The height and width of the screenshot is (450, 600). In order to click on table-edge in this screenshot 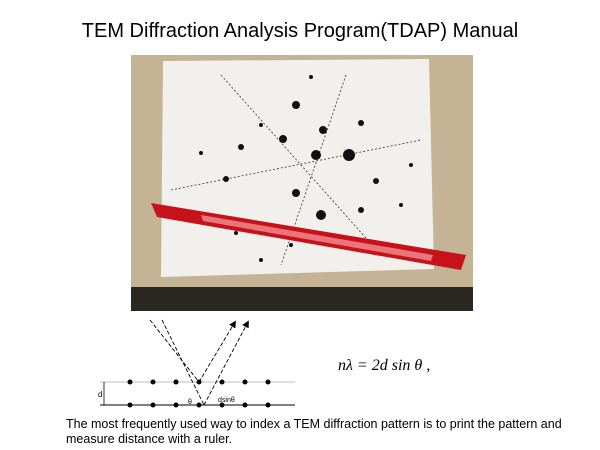, I will do `click(302, 299)`.